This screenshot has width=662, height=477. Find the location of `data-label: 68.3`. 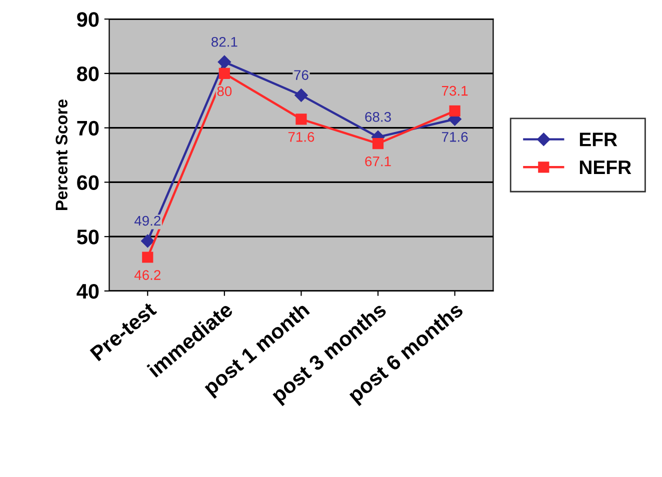

data-label: 68.3 is located at coordinates (378, 117).